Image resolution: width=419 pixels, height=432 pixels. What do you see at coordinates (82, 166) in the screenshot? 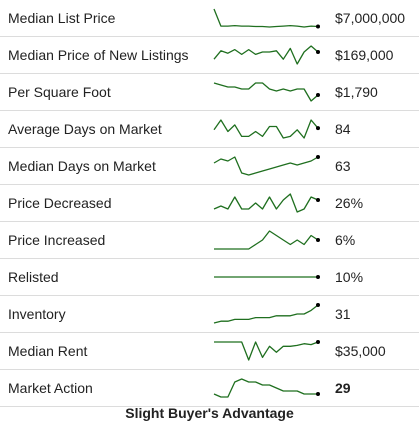
I see `metric-label: Median Days on Market` at bounding box center [82, 166].